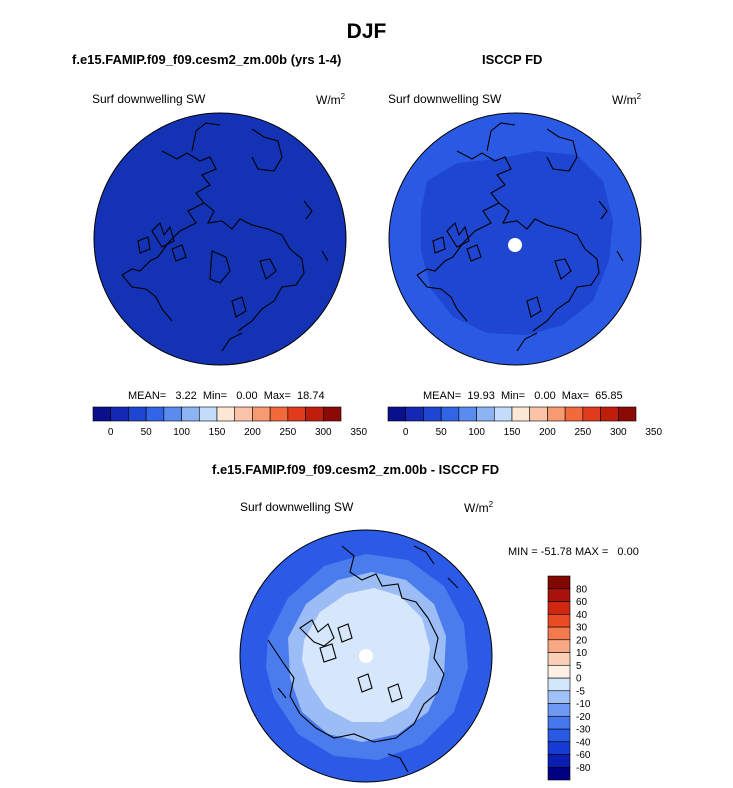 The height and width of the screenshot is (788, 733). I want to click on panel-3-colorbar-tick-label: -10, so click(583, 704).